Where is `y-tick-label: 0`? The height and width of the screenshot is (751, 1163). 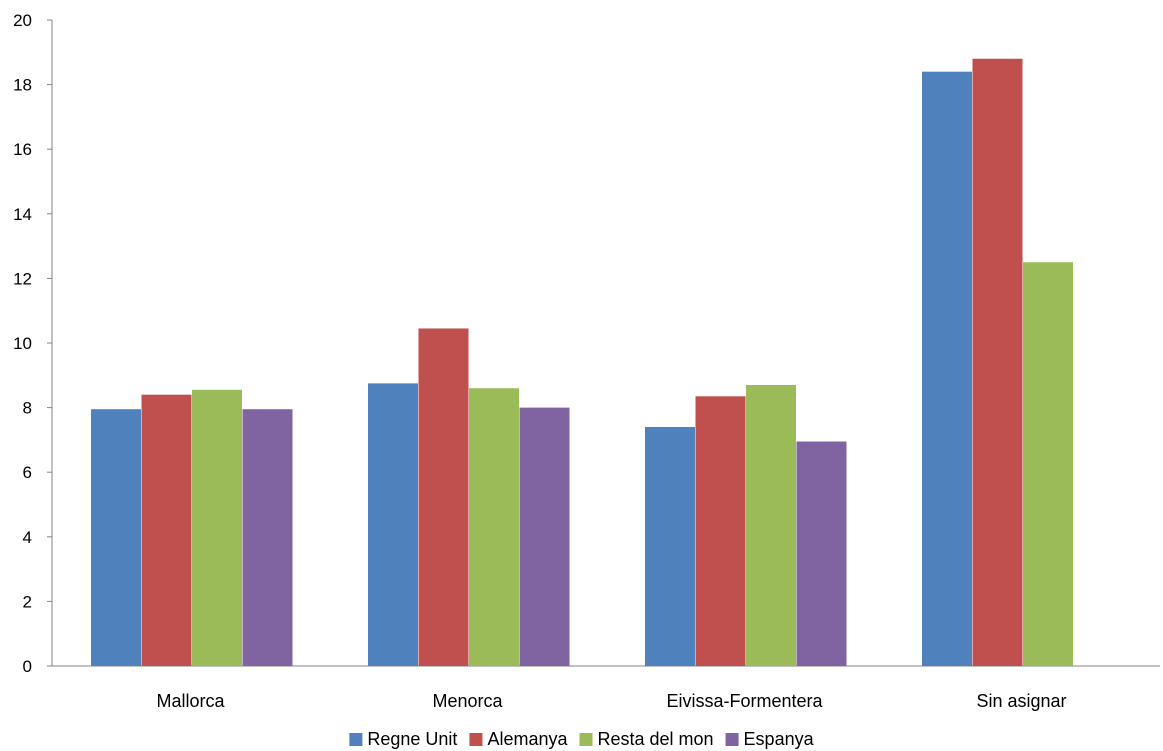 y-tick-label: 0 is located at coordinates (27, 666).